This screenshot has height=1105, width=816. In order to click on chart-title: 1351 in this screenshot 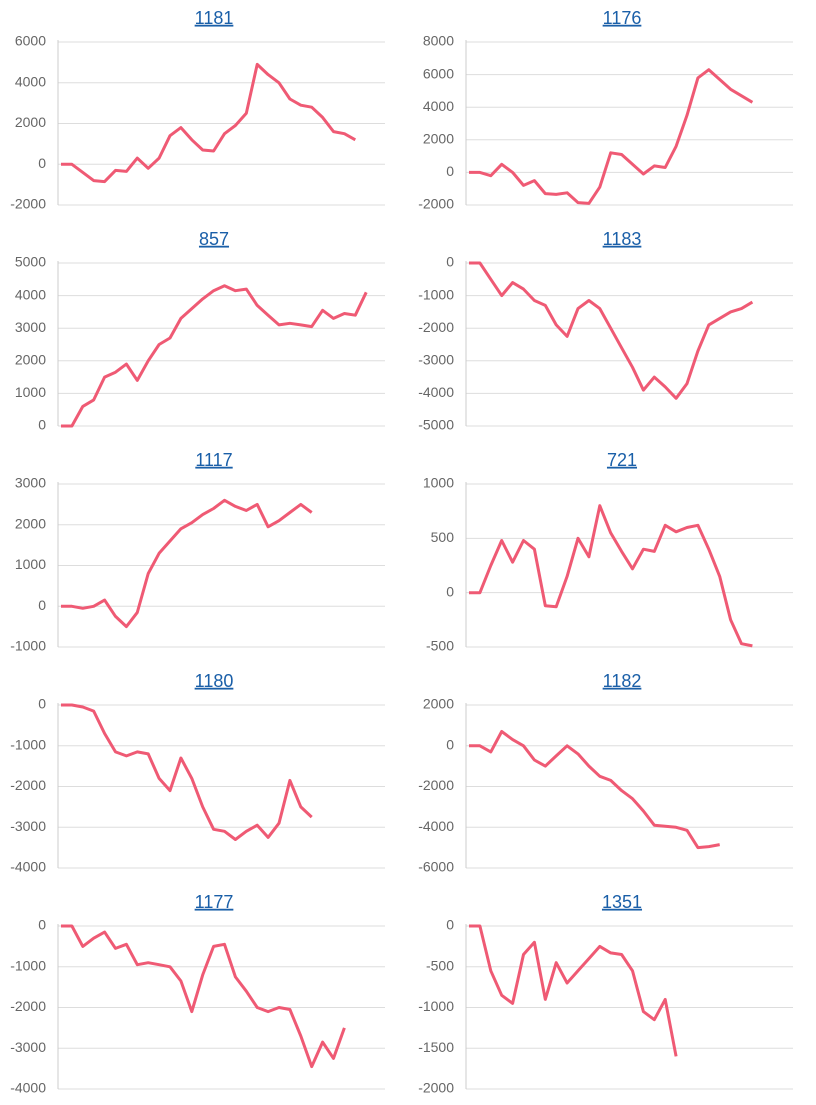, I will do `click(622, 902)`.